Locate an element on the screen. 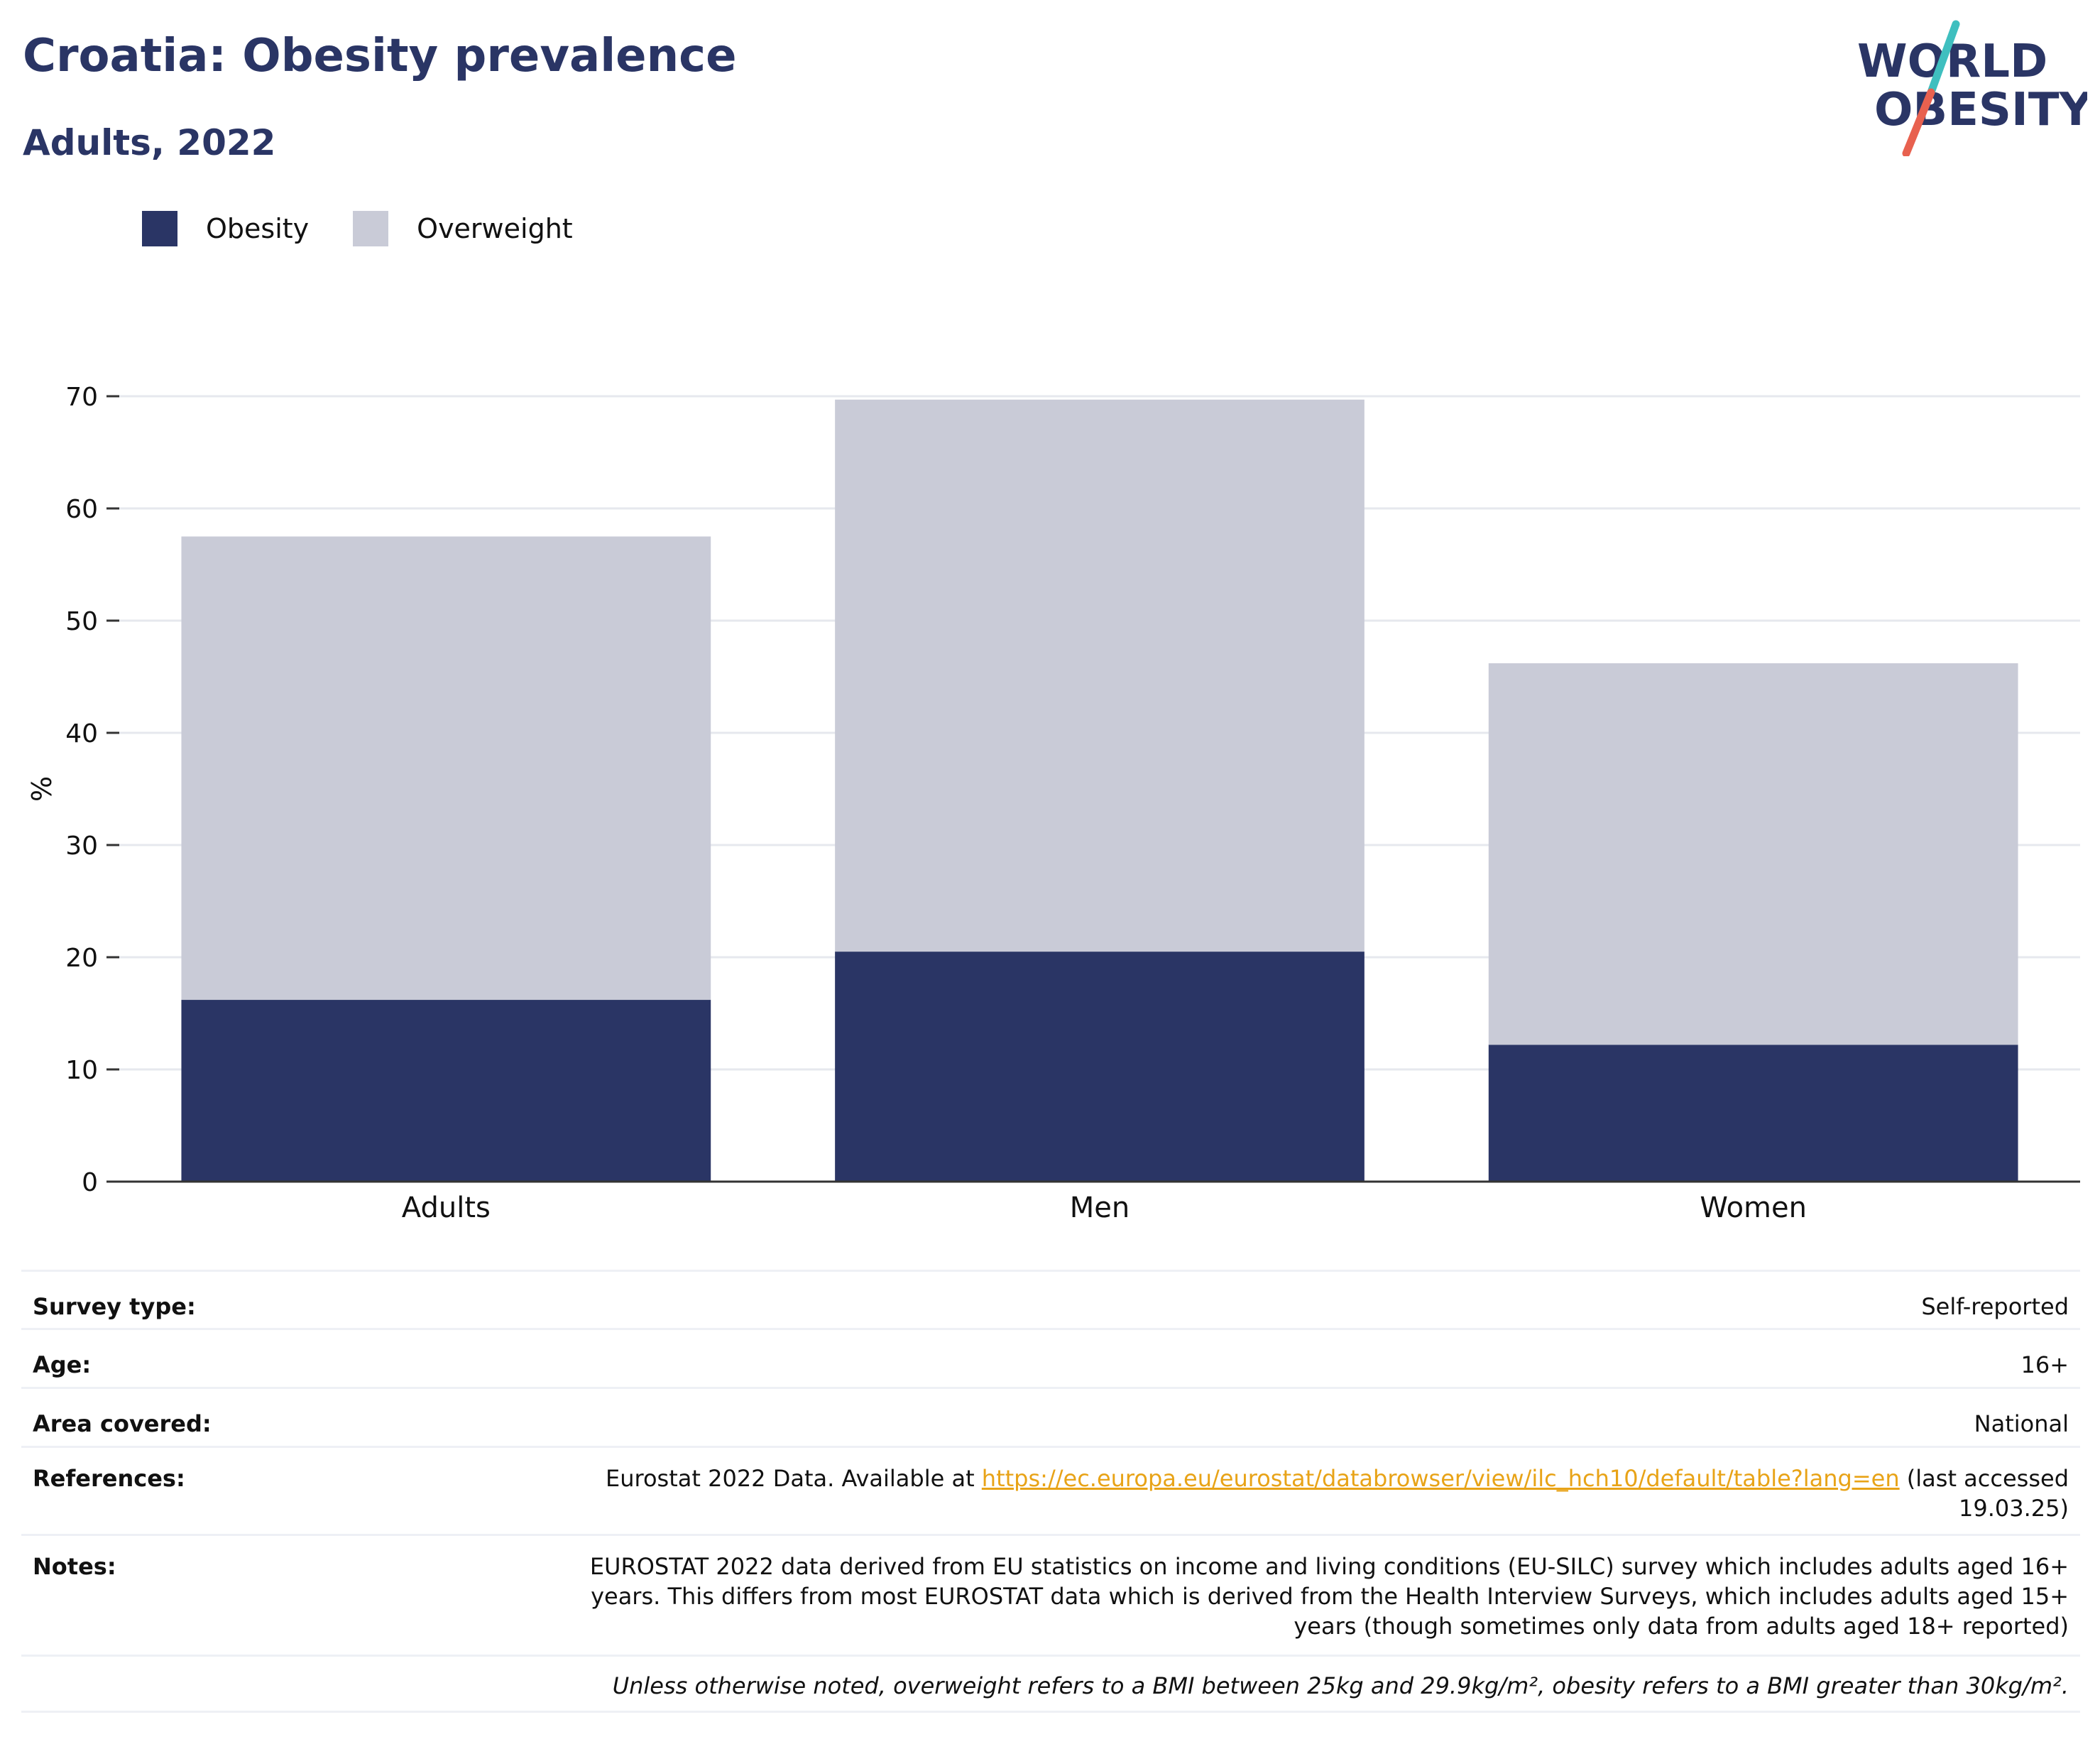 The height and width of the screenshot is (1749, 2100). y-axis-label: % is located at coordinates (42, 789).